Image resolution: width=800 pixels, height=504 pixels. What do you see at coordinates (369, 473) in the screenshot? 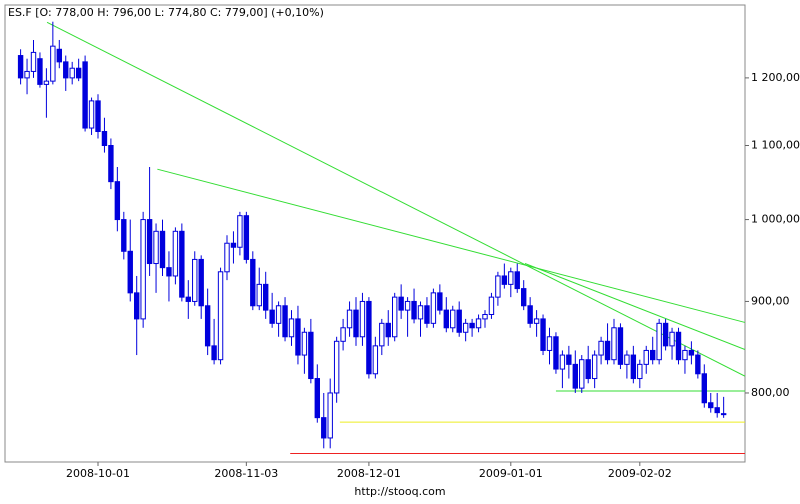
I see `x-tick-label: 2008-12-01` at bounding box center [369, 473].